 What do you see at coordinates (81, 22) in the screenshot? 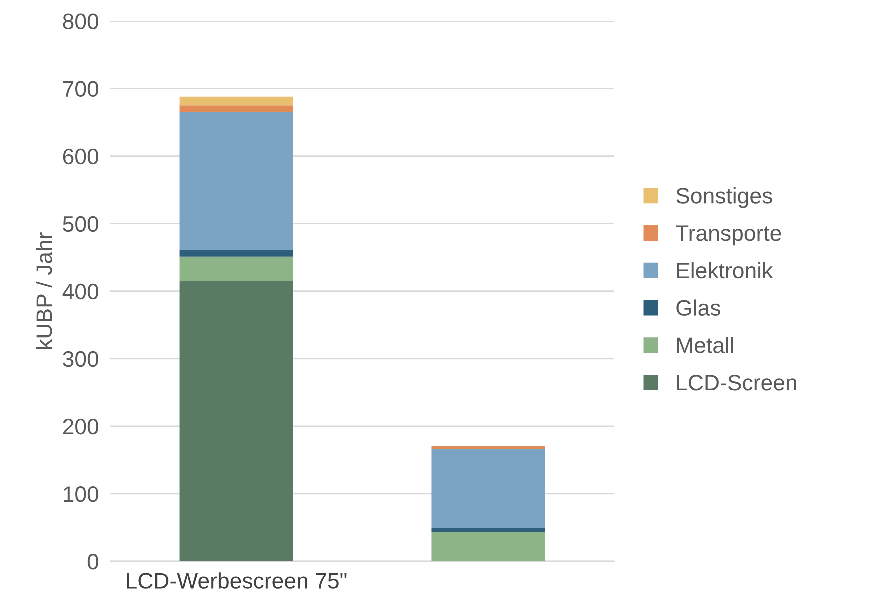
I see `y-tick-label: 800` at bounding box center [81, 22].